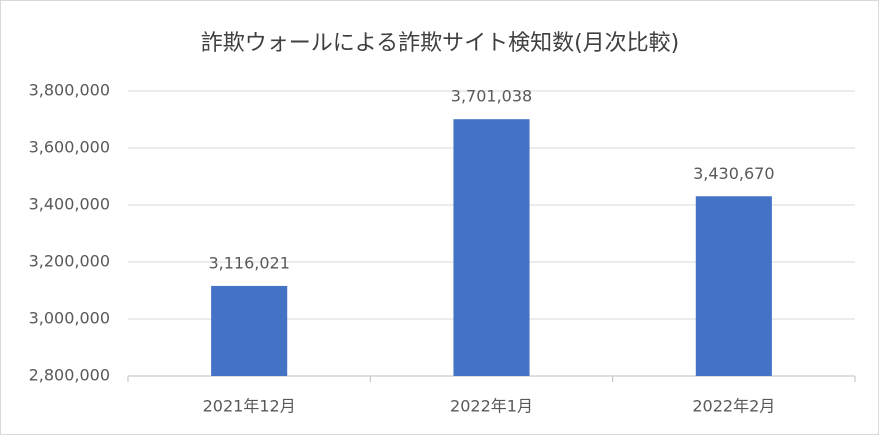 The width and height of the screenshot is (879, 435). What do you see at coordinates (733, 173) in the screenshot?
I see `data-label: 3,430,670` at bounding box center [733, 173].